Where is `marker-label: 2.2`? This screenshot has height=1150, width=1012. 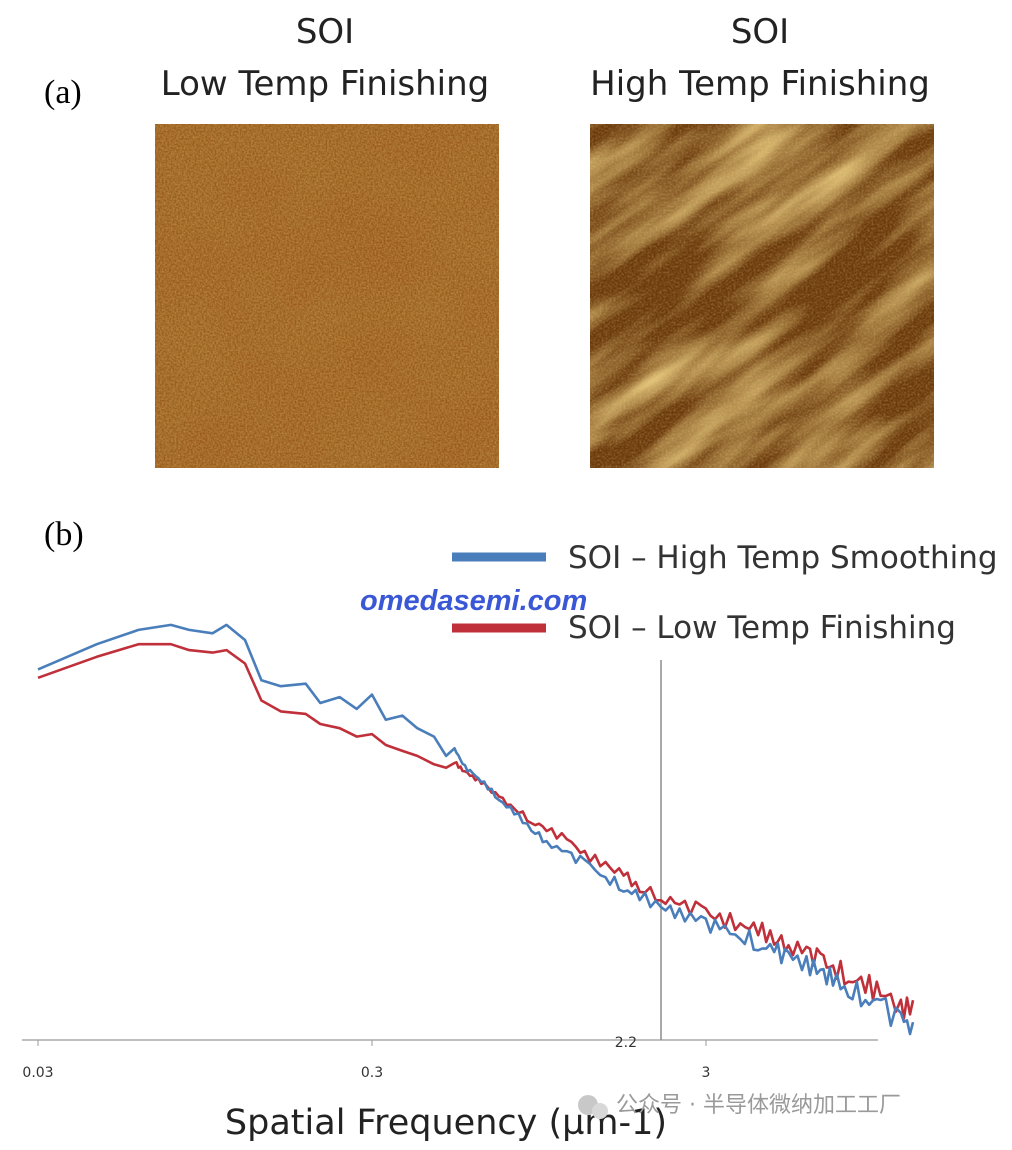
marker-label: 2.2 is located at coordinates (626, 1043).